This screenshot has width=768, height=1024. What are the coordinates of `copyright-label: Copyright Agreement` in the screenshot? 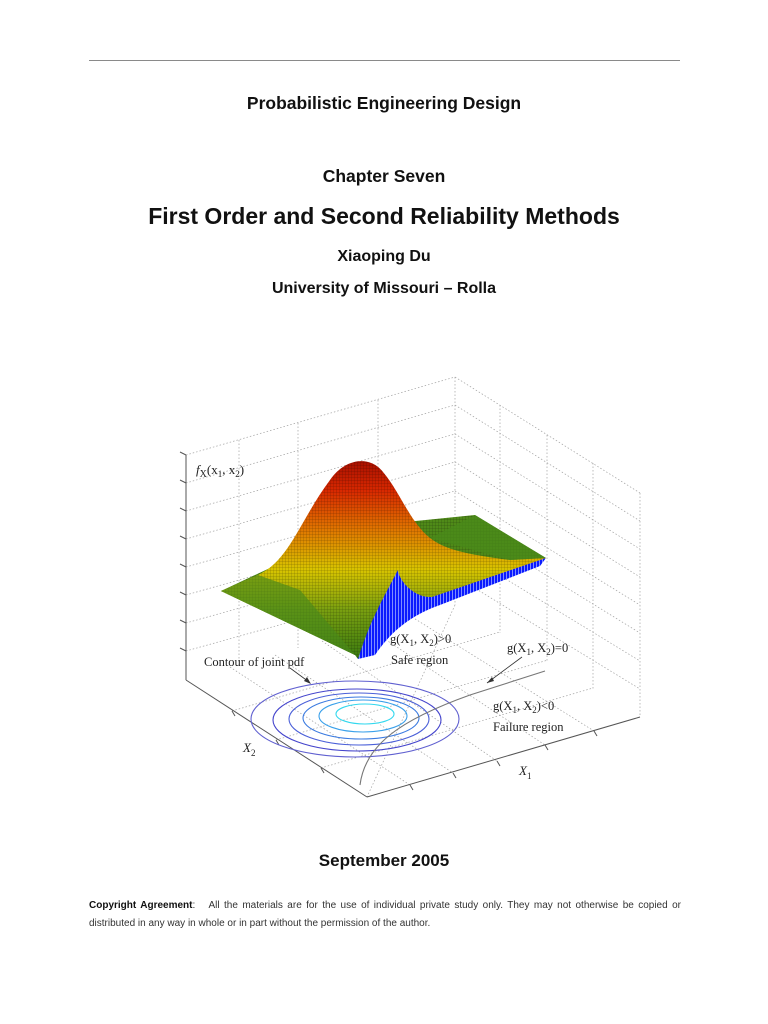 It's located at (141, 905).